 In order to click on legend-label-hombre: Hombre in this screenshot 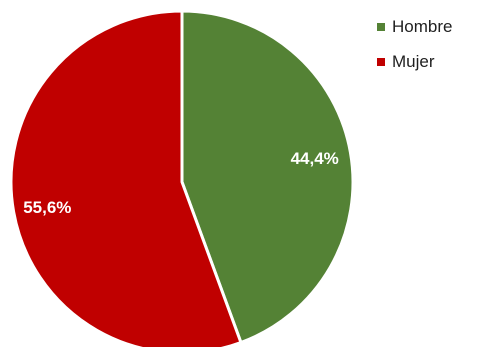, I will do `click(422, 26)`.